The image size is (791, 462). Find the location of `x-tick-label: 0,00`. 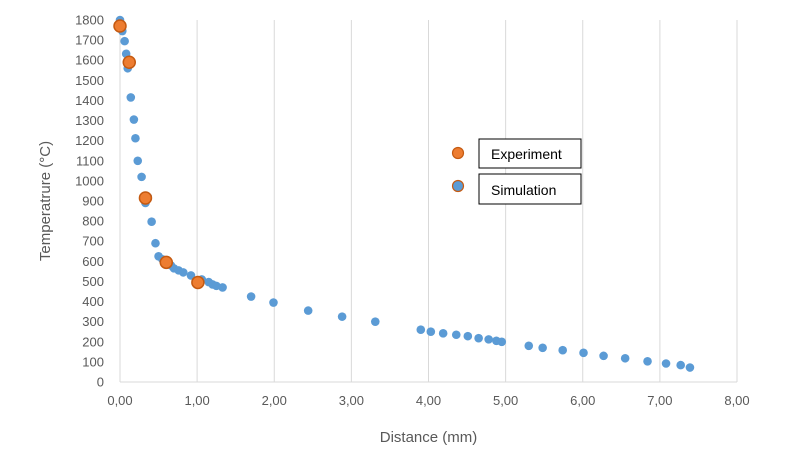

x-tick-label: 0,00 is located at coordinates (119, 400).